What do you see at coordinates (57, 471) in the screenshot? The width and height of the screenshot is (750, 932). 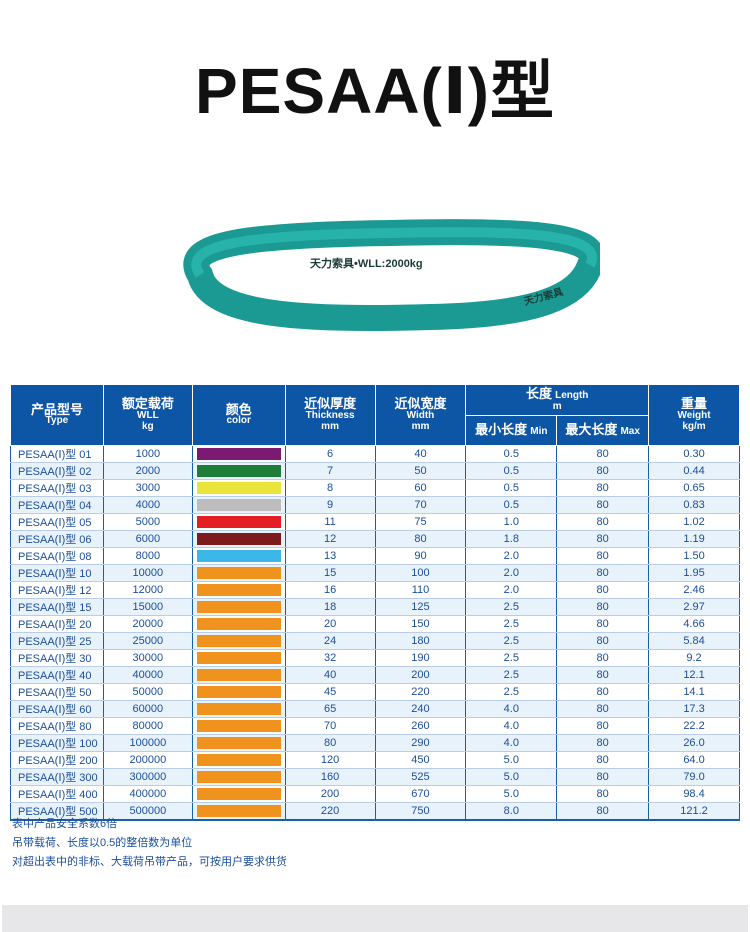 I see `cell-type: PESAA(Ⅰ)型 02` at bounding box center [57, 471].